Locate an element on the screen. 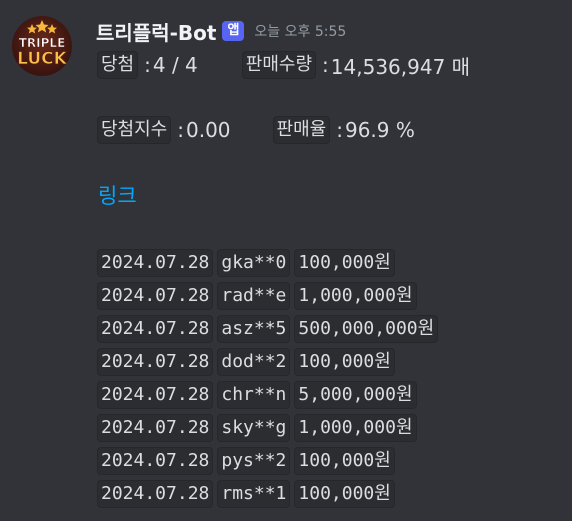 Image resolution: width=572 pixels, height=521 pixels. logo-text-top: TRIPLE is located at coordinates (42, 43).